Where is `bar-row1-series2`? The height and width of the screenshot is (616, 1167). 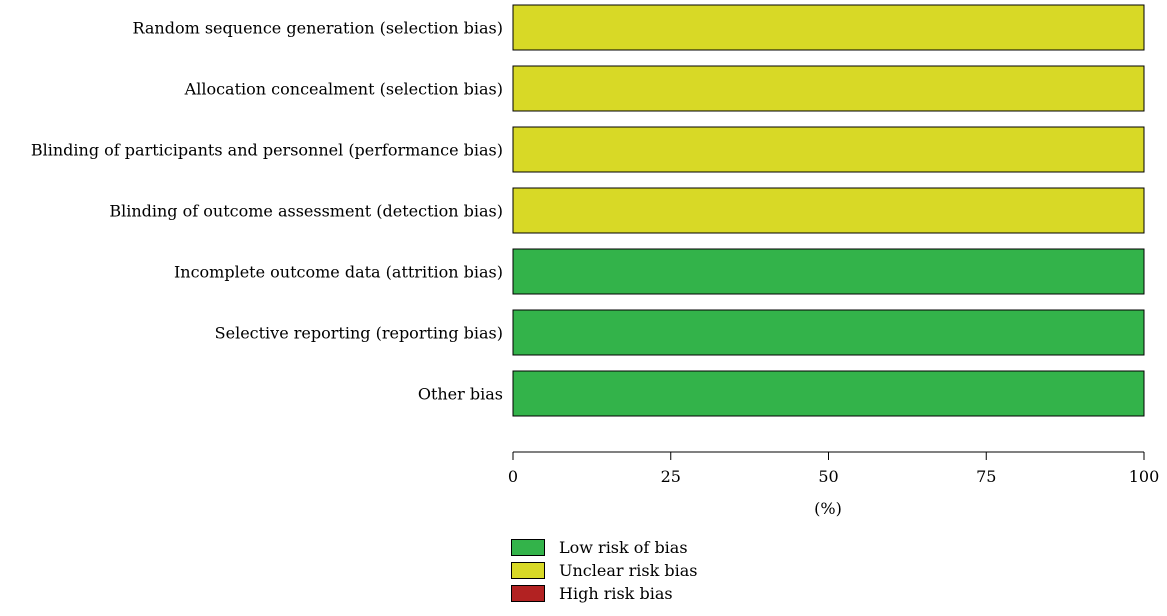
bar-row1-series2 is located at coordinates (828, 27).